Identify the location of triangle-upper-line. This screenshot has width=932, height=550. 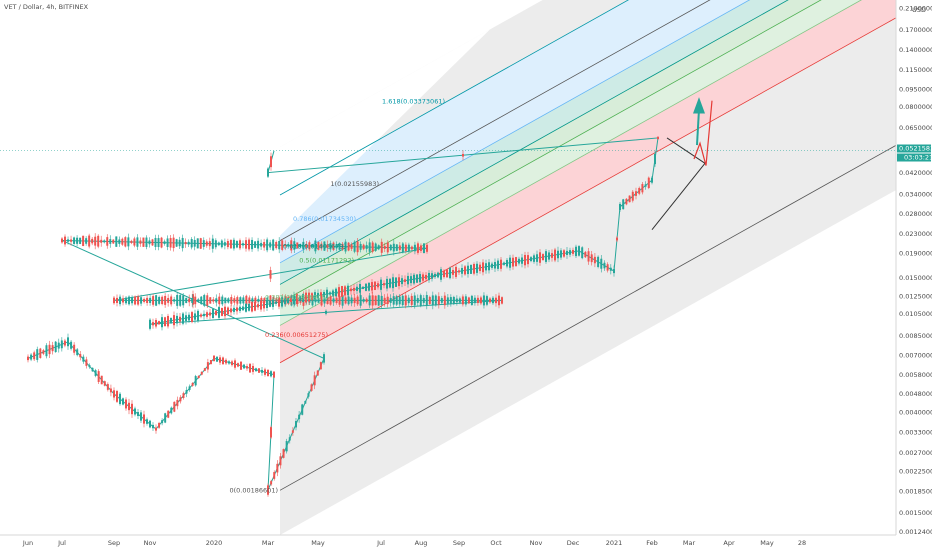
(686, 150).